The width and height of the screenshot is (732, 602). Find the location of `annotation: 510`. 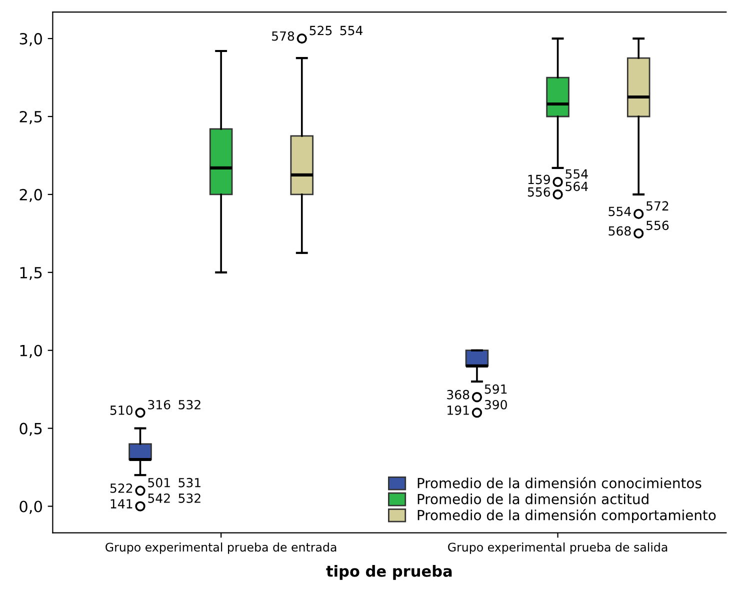

annotation: 510 is located at coordinates (121, 410).